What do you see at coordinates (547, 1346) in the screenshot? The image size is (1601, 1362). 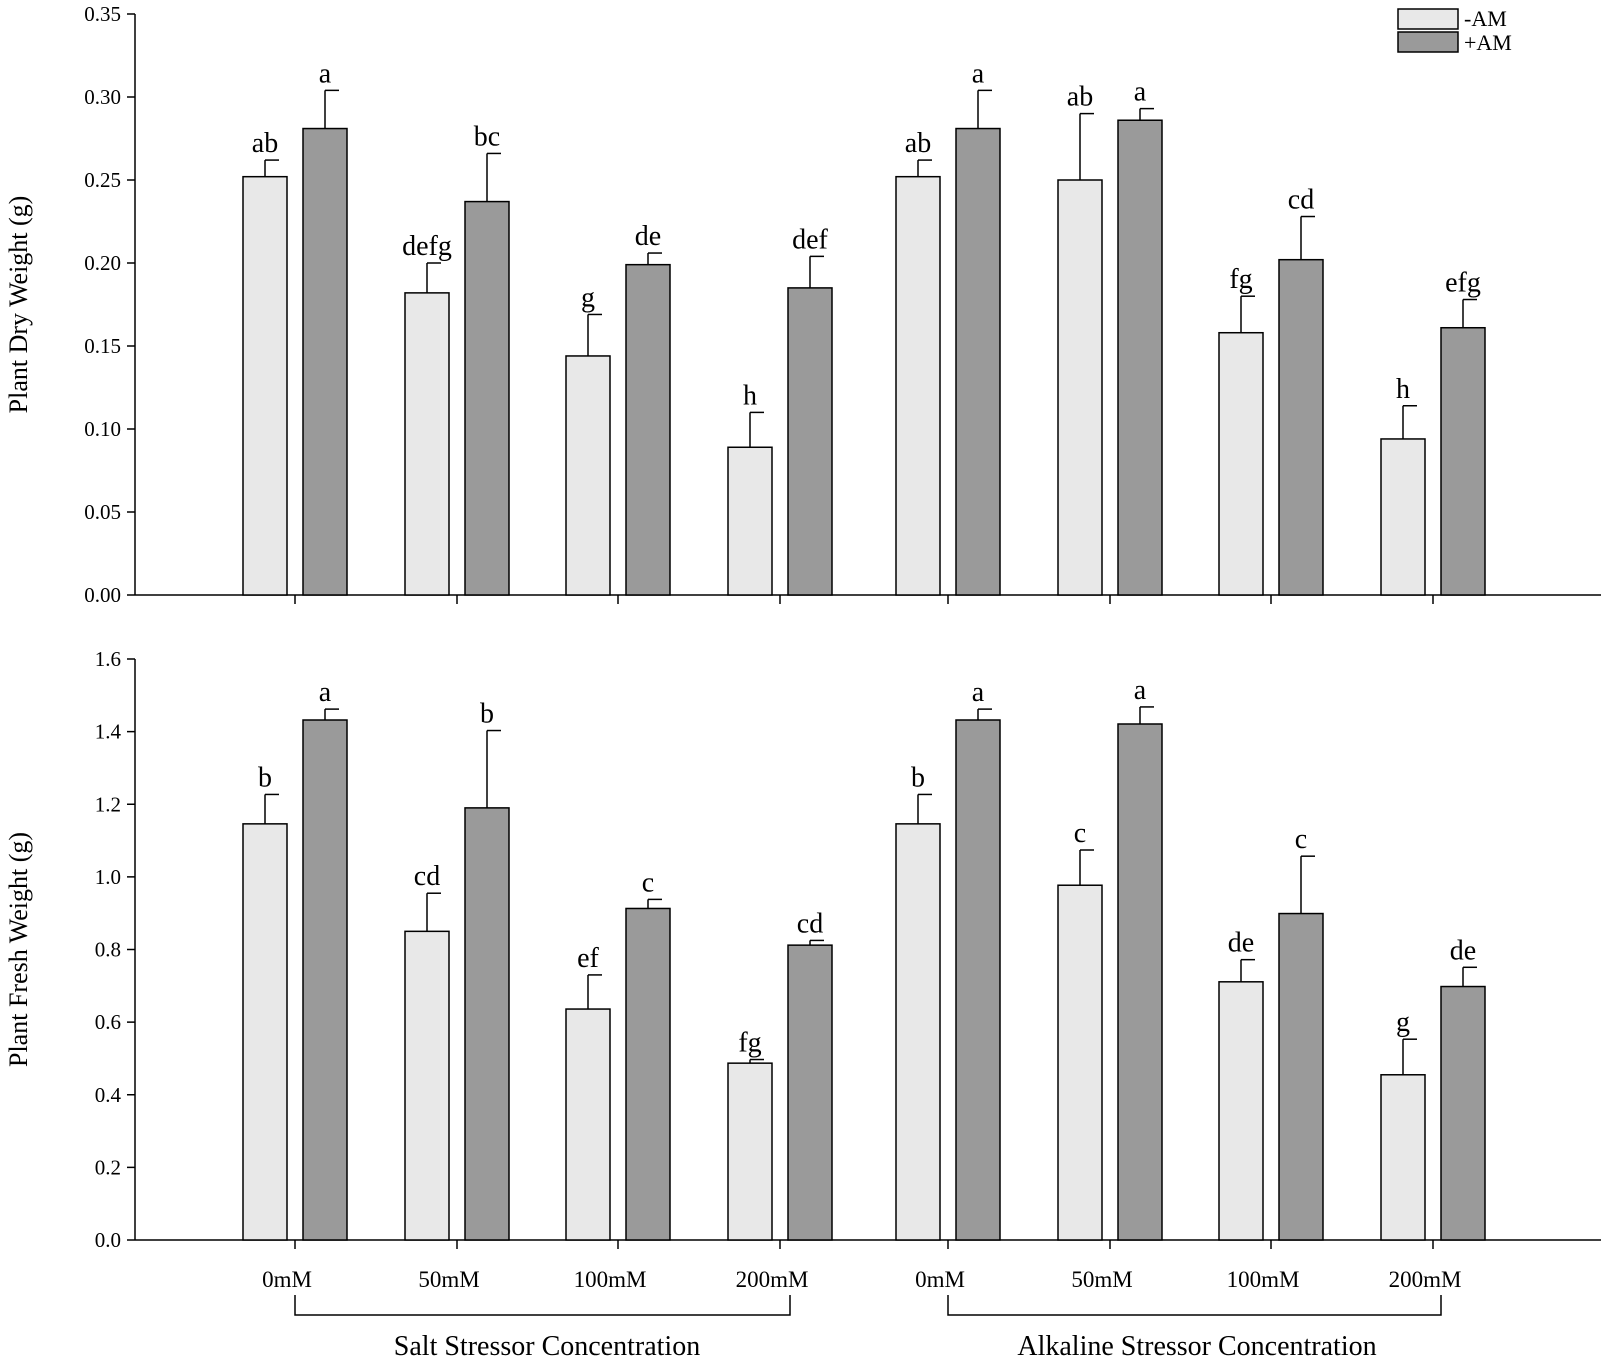 I see `salt-group-title: Salt Stressor Concentration` at bounding box center [547, 1346].